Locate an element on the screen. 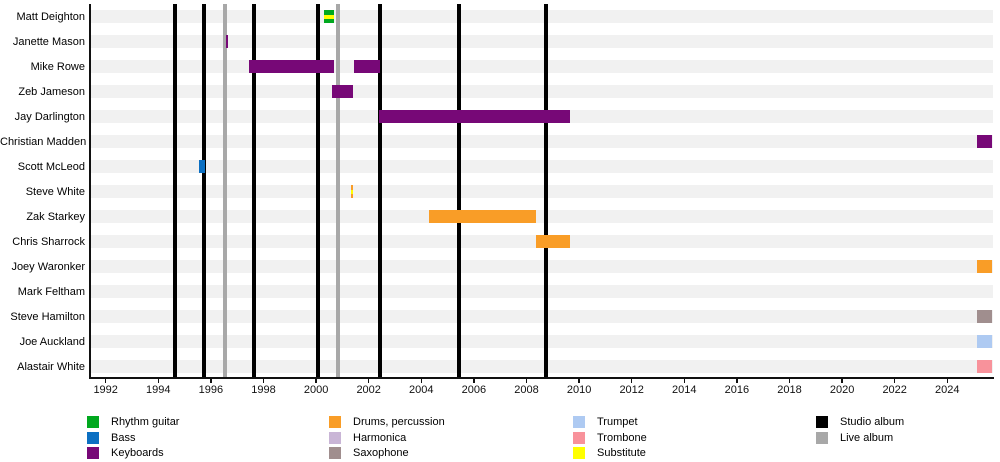  axis-tick-label: 1998 is located at coordinates (263, 390).